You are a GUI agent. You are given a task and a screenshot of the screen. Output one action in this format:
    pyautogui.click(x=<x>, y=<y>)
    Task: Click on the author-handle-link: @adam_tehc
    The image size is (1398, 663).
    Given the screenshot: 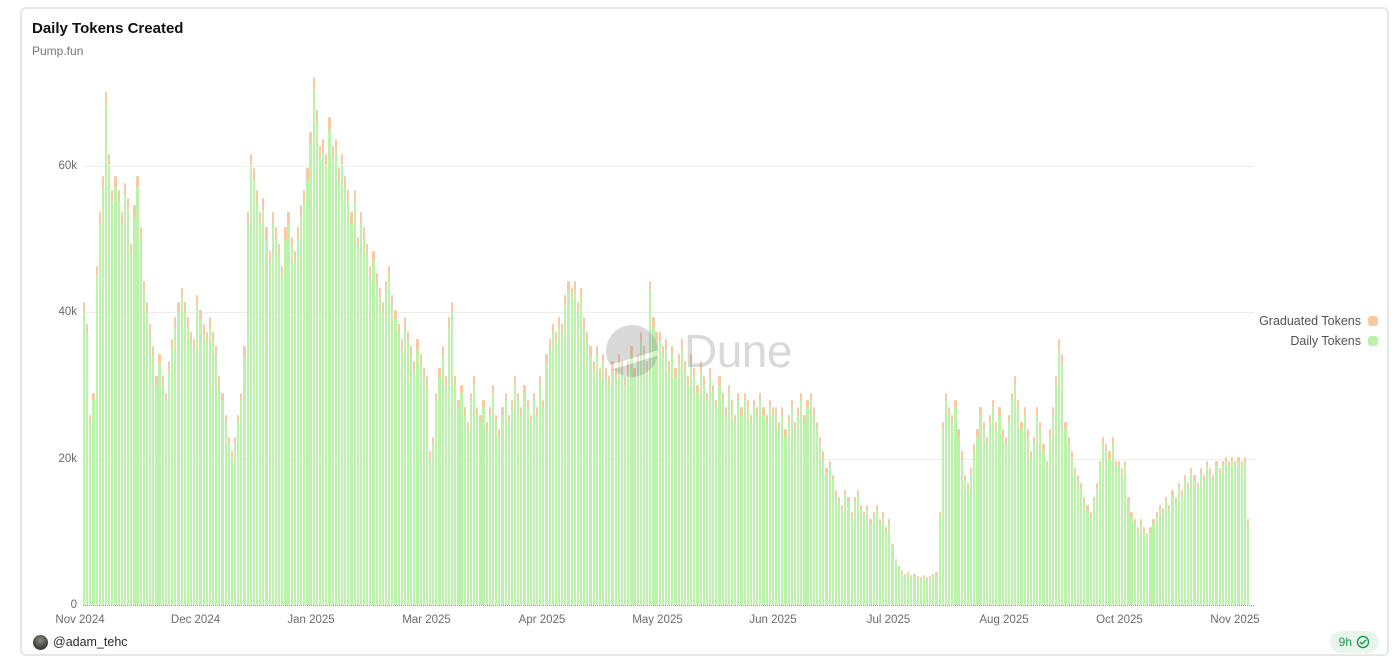 What is the action you would take?
    pyautogui.click(x=90, y=642)
    